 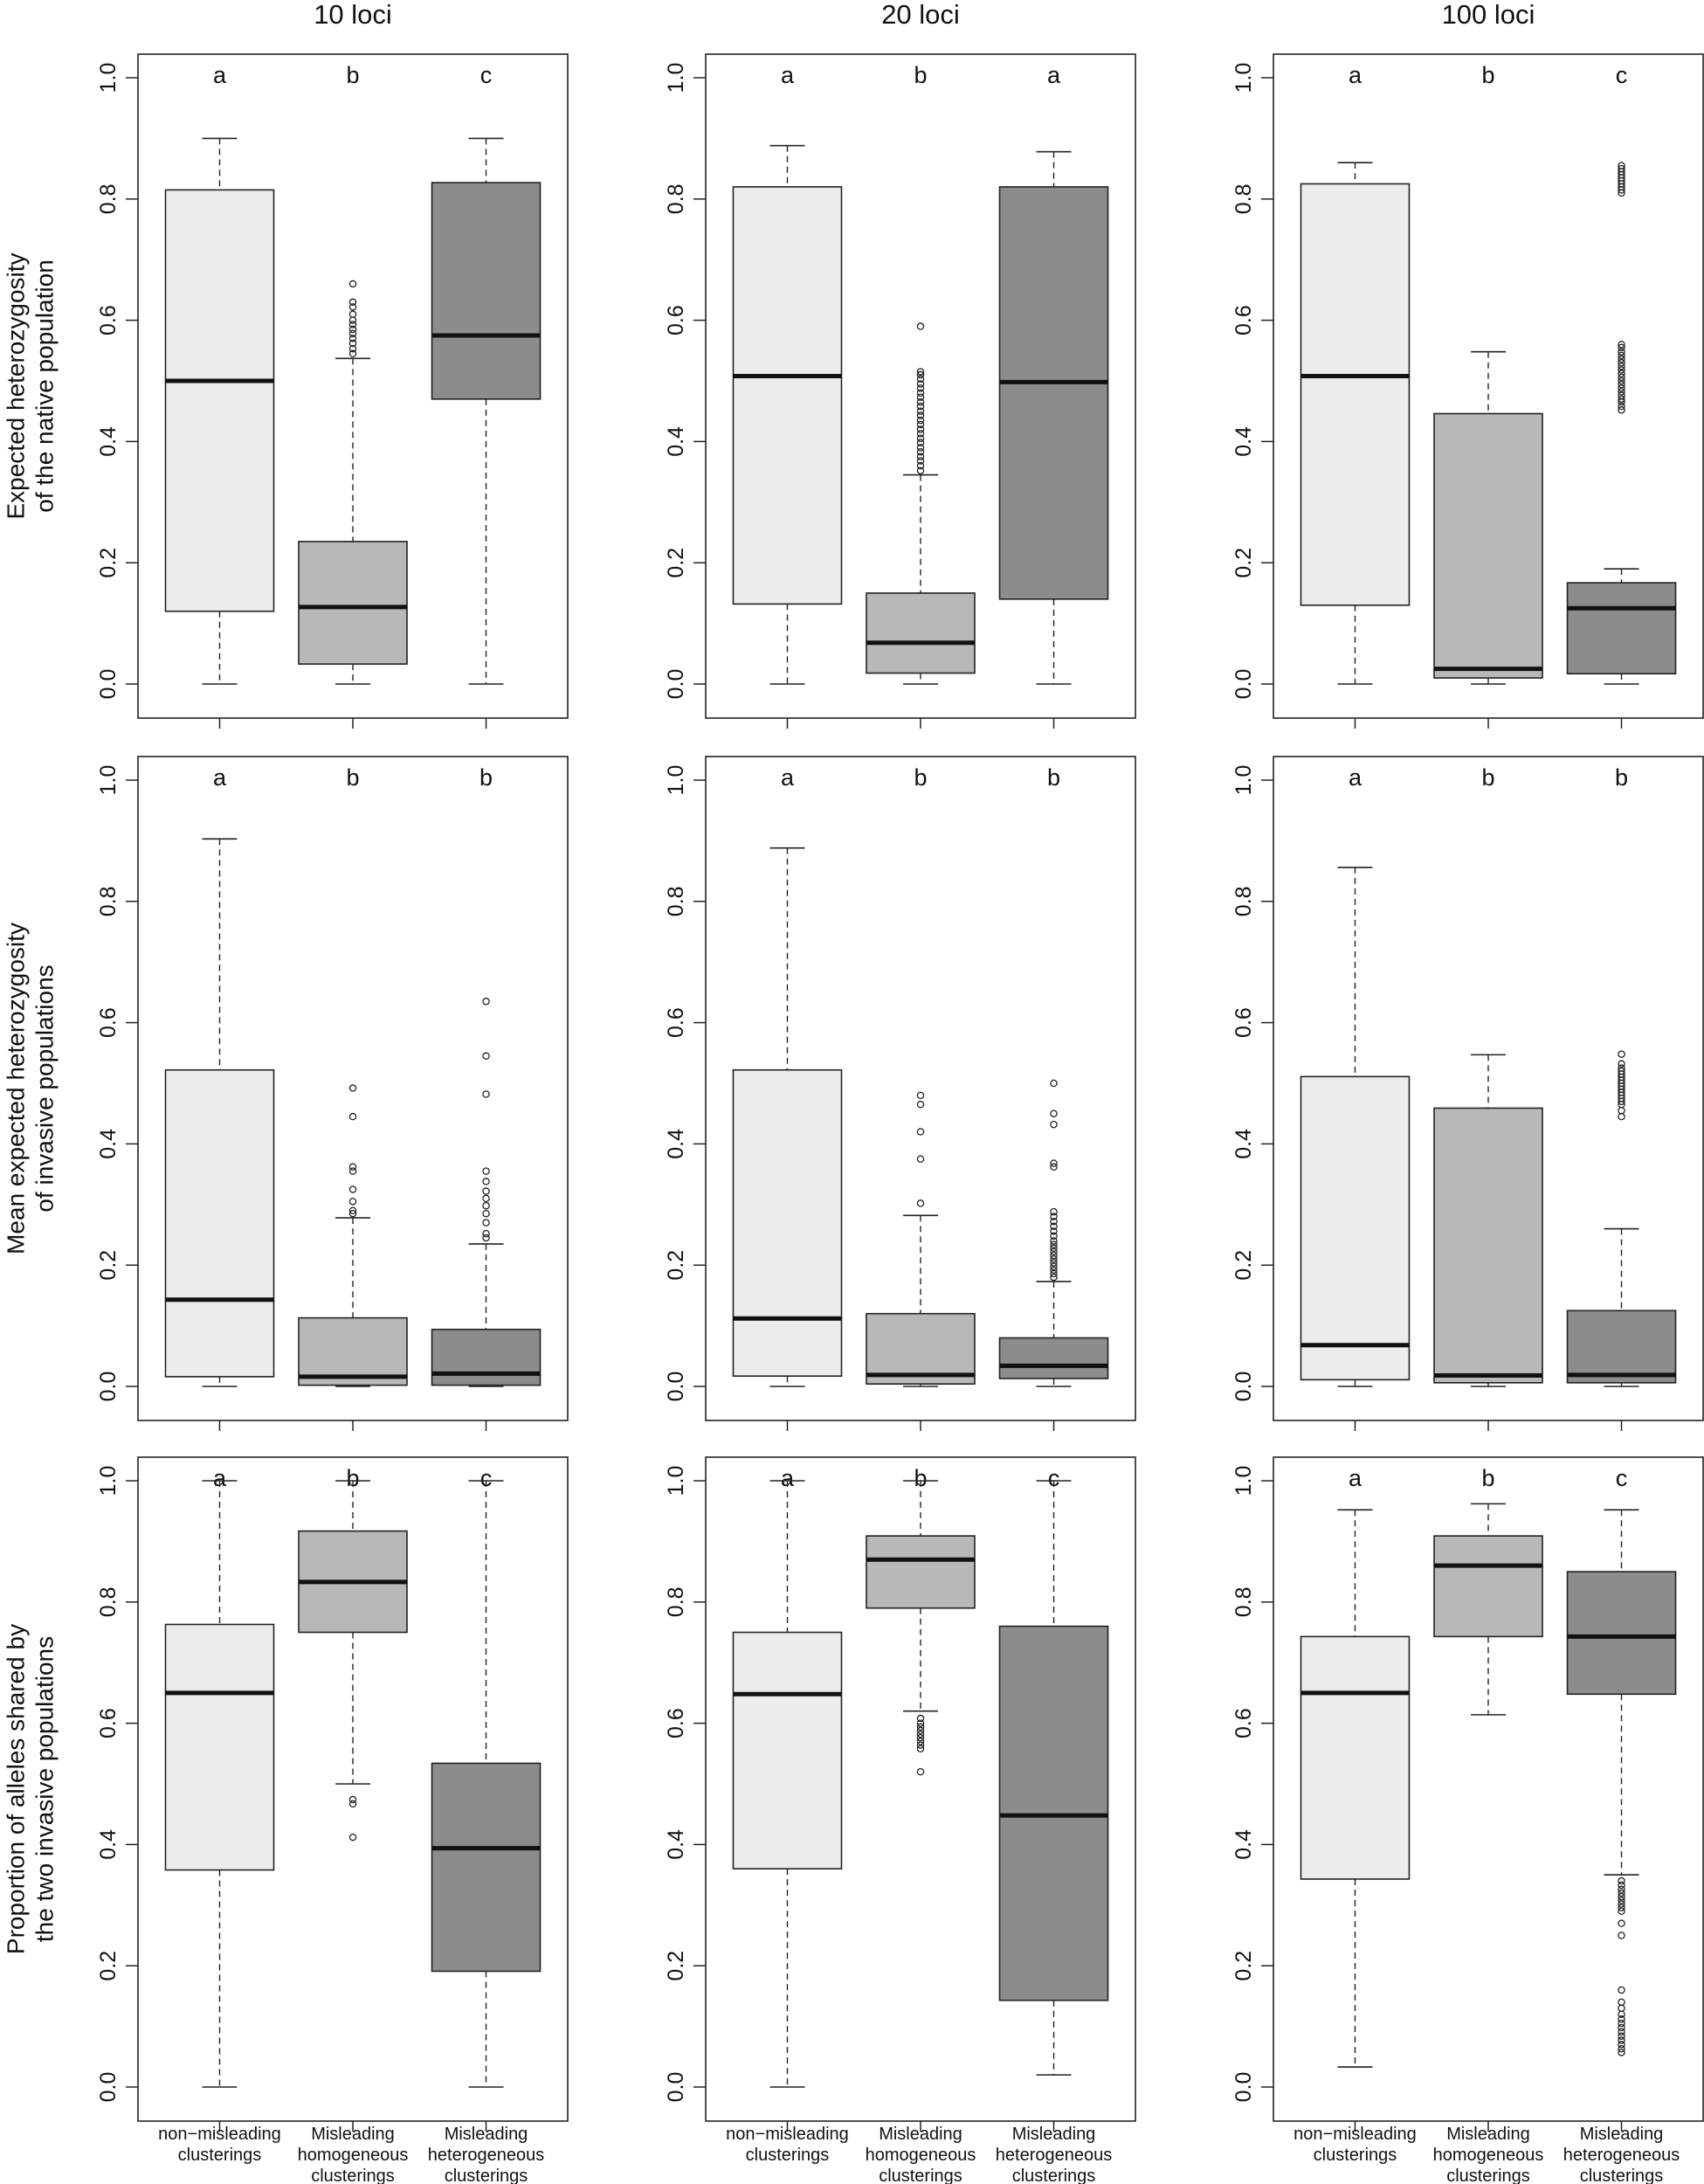 What do you see at coordinates (220, 2134) in the screenshot?
I see `category-label-line: non−misleading` at bounding box center [220, 2134].